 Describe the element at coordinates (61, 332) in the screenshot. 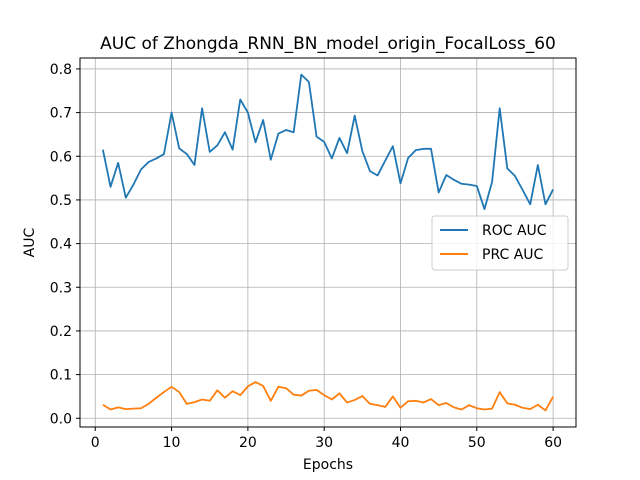

I see `y-tick-label: 0.2` at that location.